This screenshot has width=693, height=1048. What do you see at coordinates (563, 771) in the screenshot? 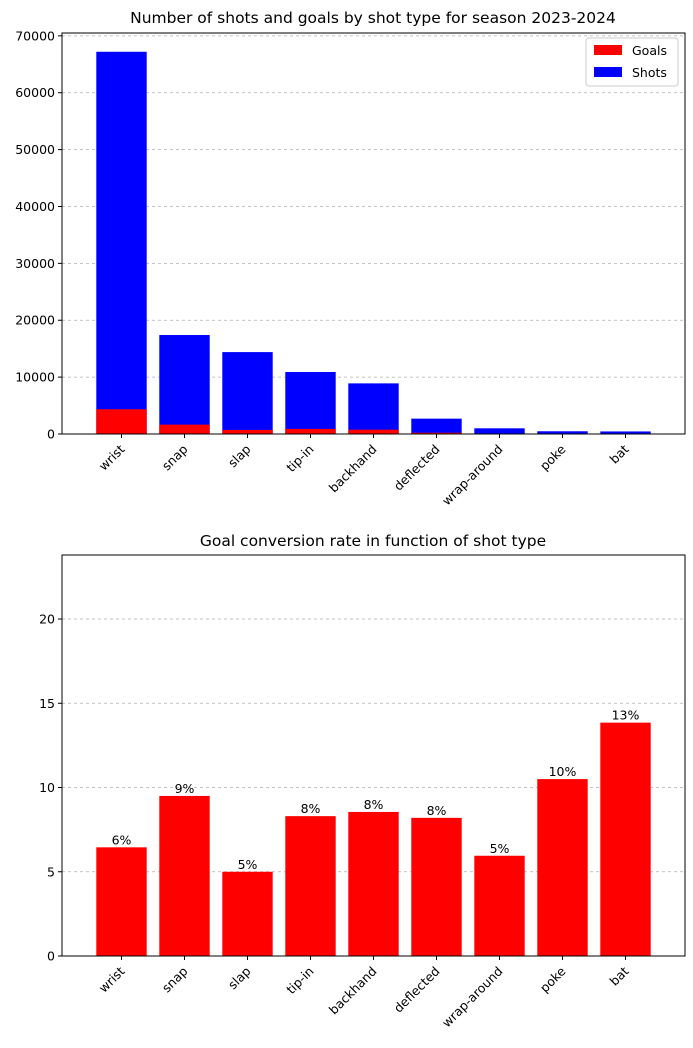
I see `data-label: 10%` at bounding box center [563, 771].